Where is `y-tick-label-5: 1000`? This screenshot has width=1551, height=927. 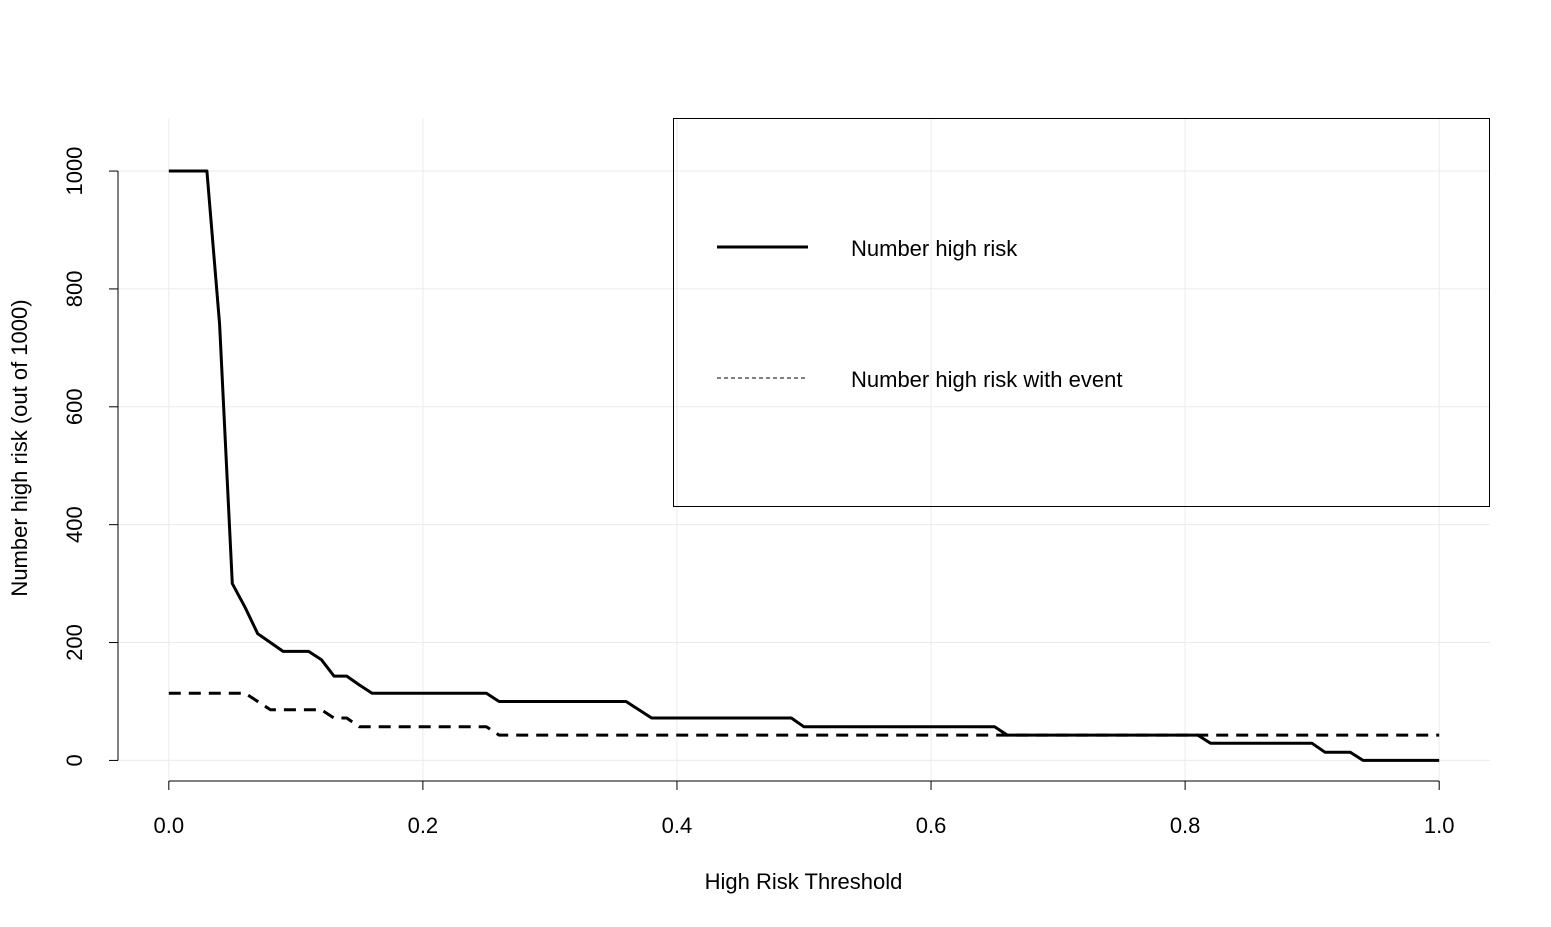 y-tick-label-5: 1000 is located at coordinates (74, 171).